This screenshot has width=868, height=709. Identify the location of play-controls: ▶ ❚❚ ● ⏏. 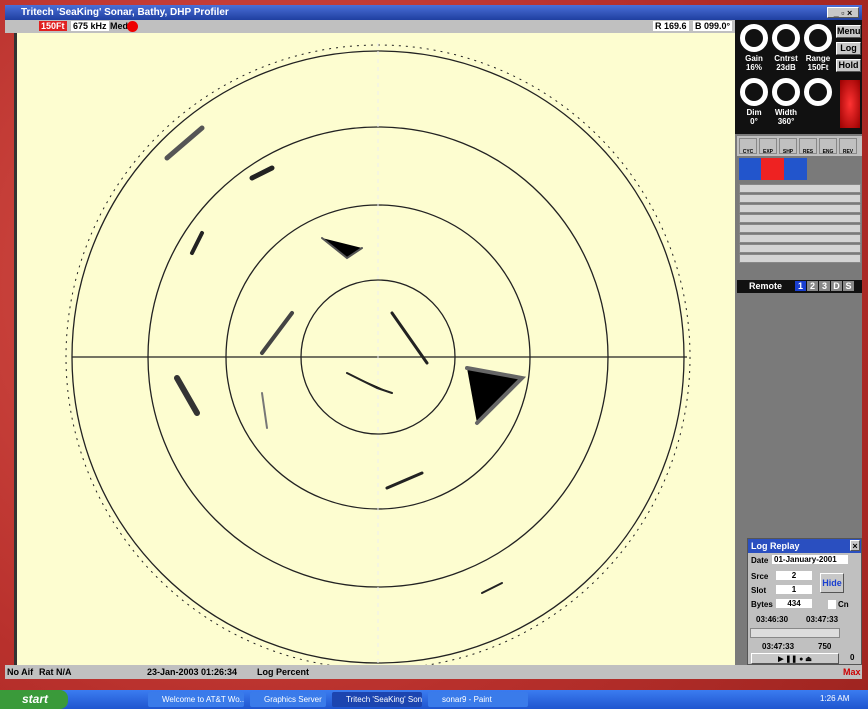
(795, 658).